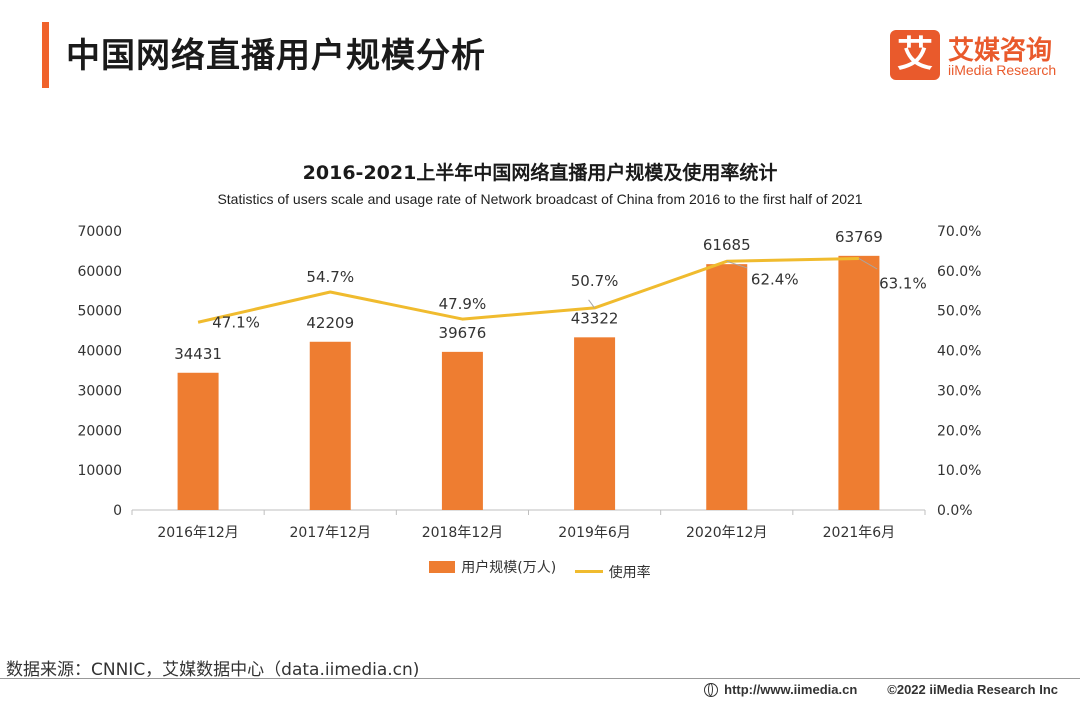  What do you see at coordinates (276, 56) in the screenshot?
I see `page-title: 中国网络直播用户规模分析` at bounding box center [276, 56].